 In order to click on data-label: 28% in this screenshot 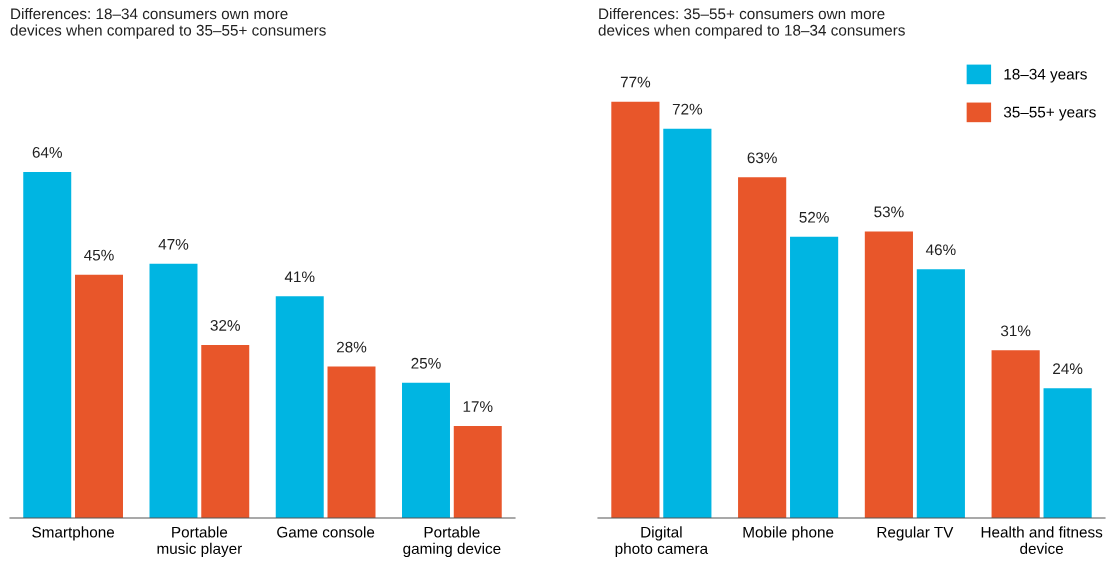, I will do `click(351, 347)`.